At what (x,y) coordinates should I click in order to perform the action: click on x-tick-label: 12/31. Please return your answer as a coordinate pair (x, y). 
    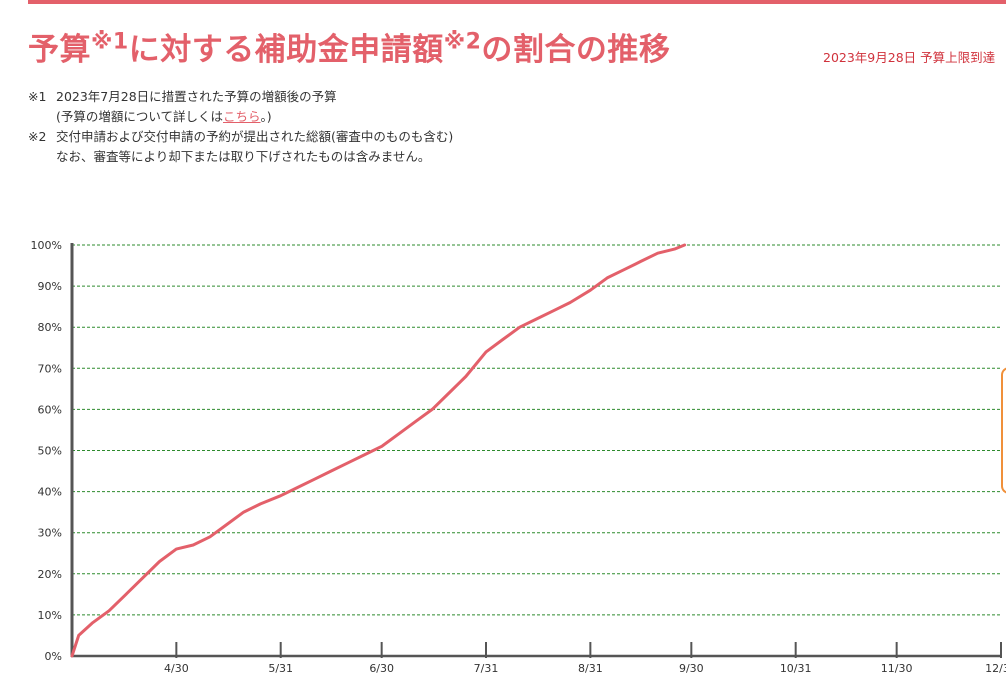
    Looking at the image, I should click on (995, 668).